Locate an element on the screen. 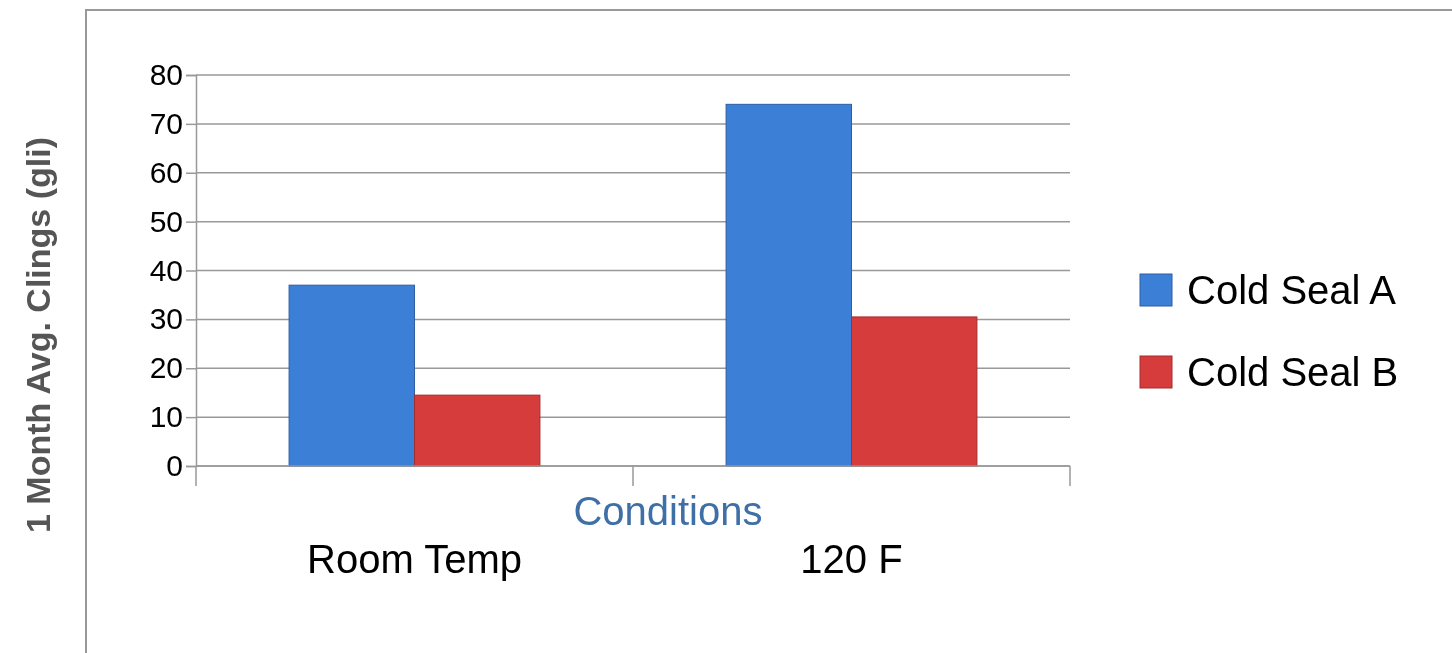 The image size is (1452, 653). y-tick-label: 80 is located at coordinates (166, 75).